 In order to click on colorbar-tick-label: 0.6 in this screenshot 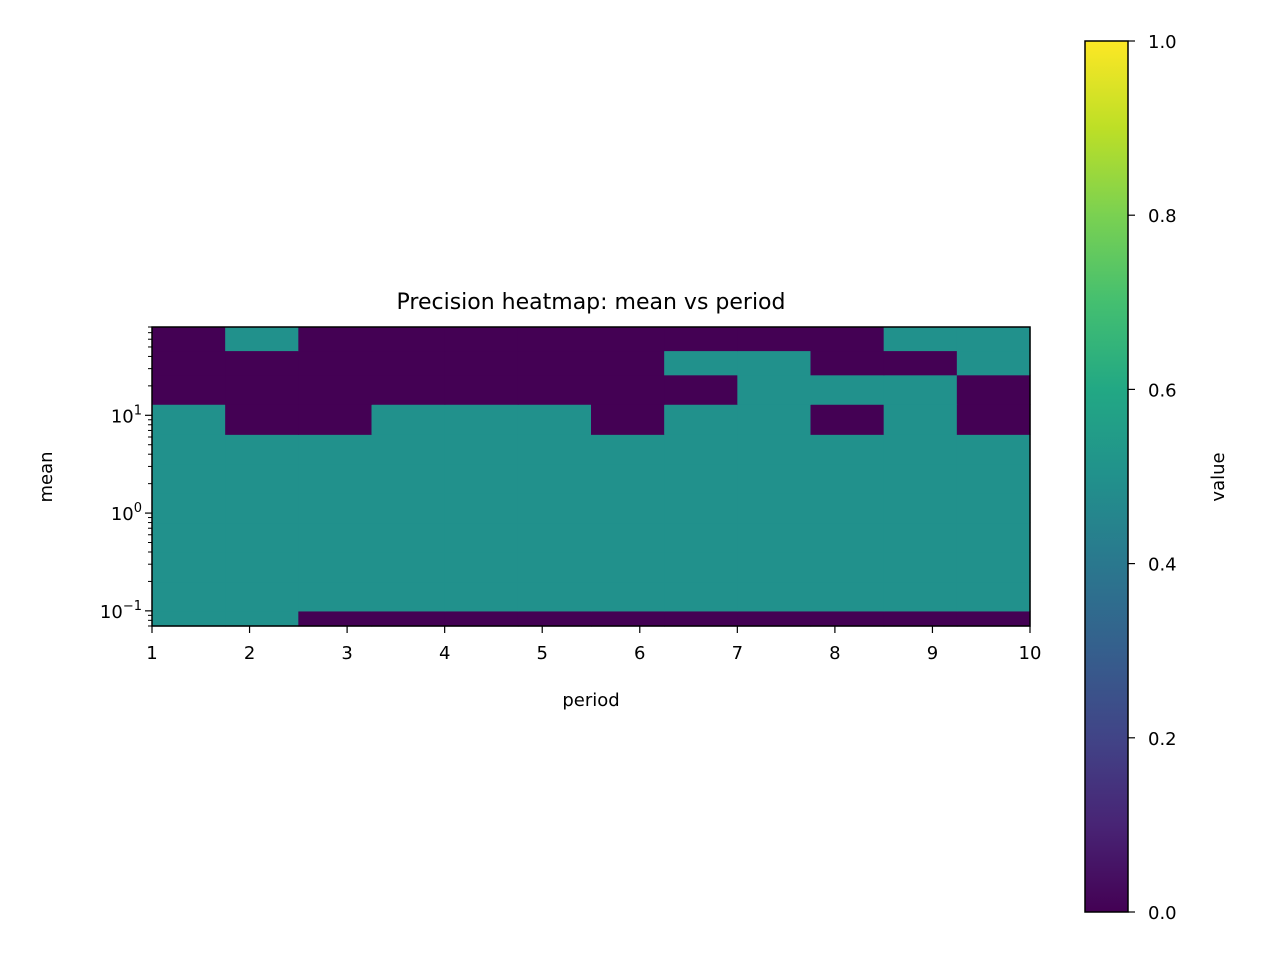, I will do `click(1162, 390)`.